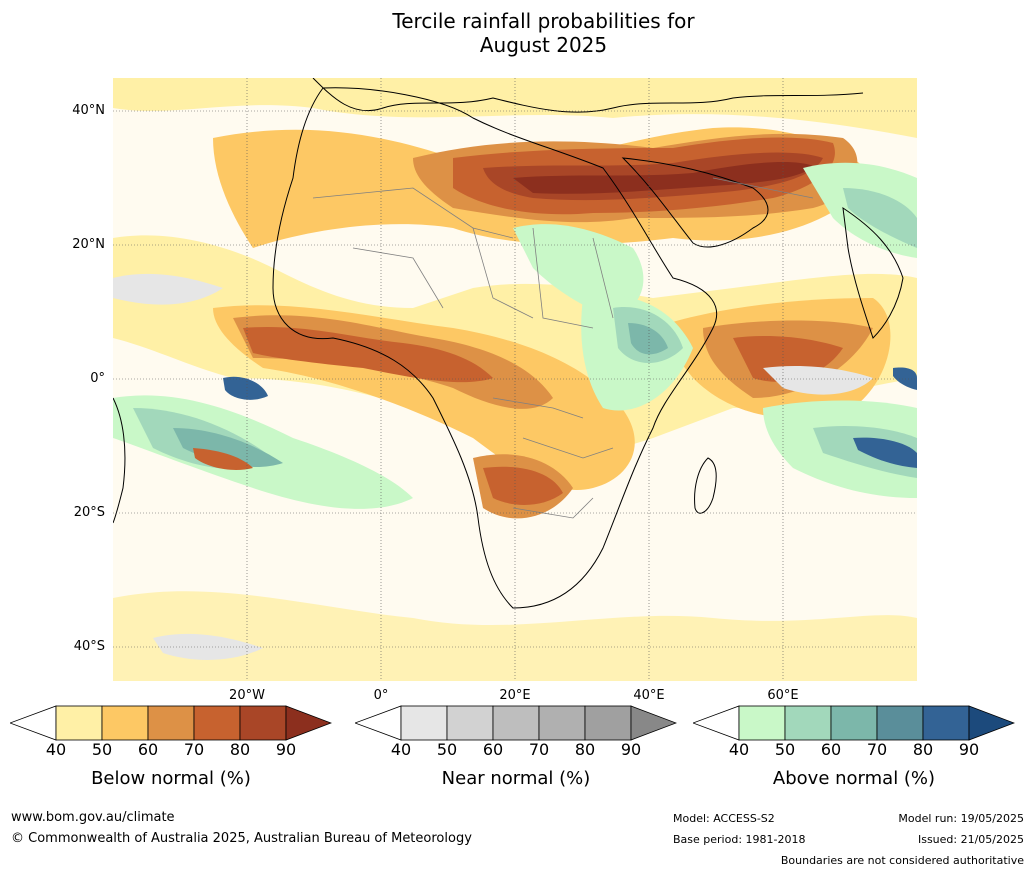 This screenshot has width=1035, height=873. Describe the element at coordinates (783, 695) in the screenshot. I see `lon-label-60e: 60°E` at that location.